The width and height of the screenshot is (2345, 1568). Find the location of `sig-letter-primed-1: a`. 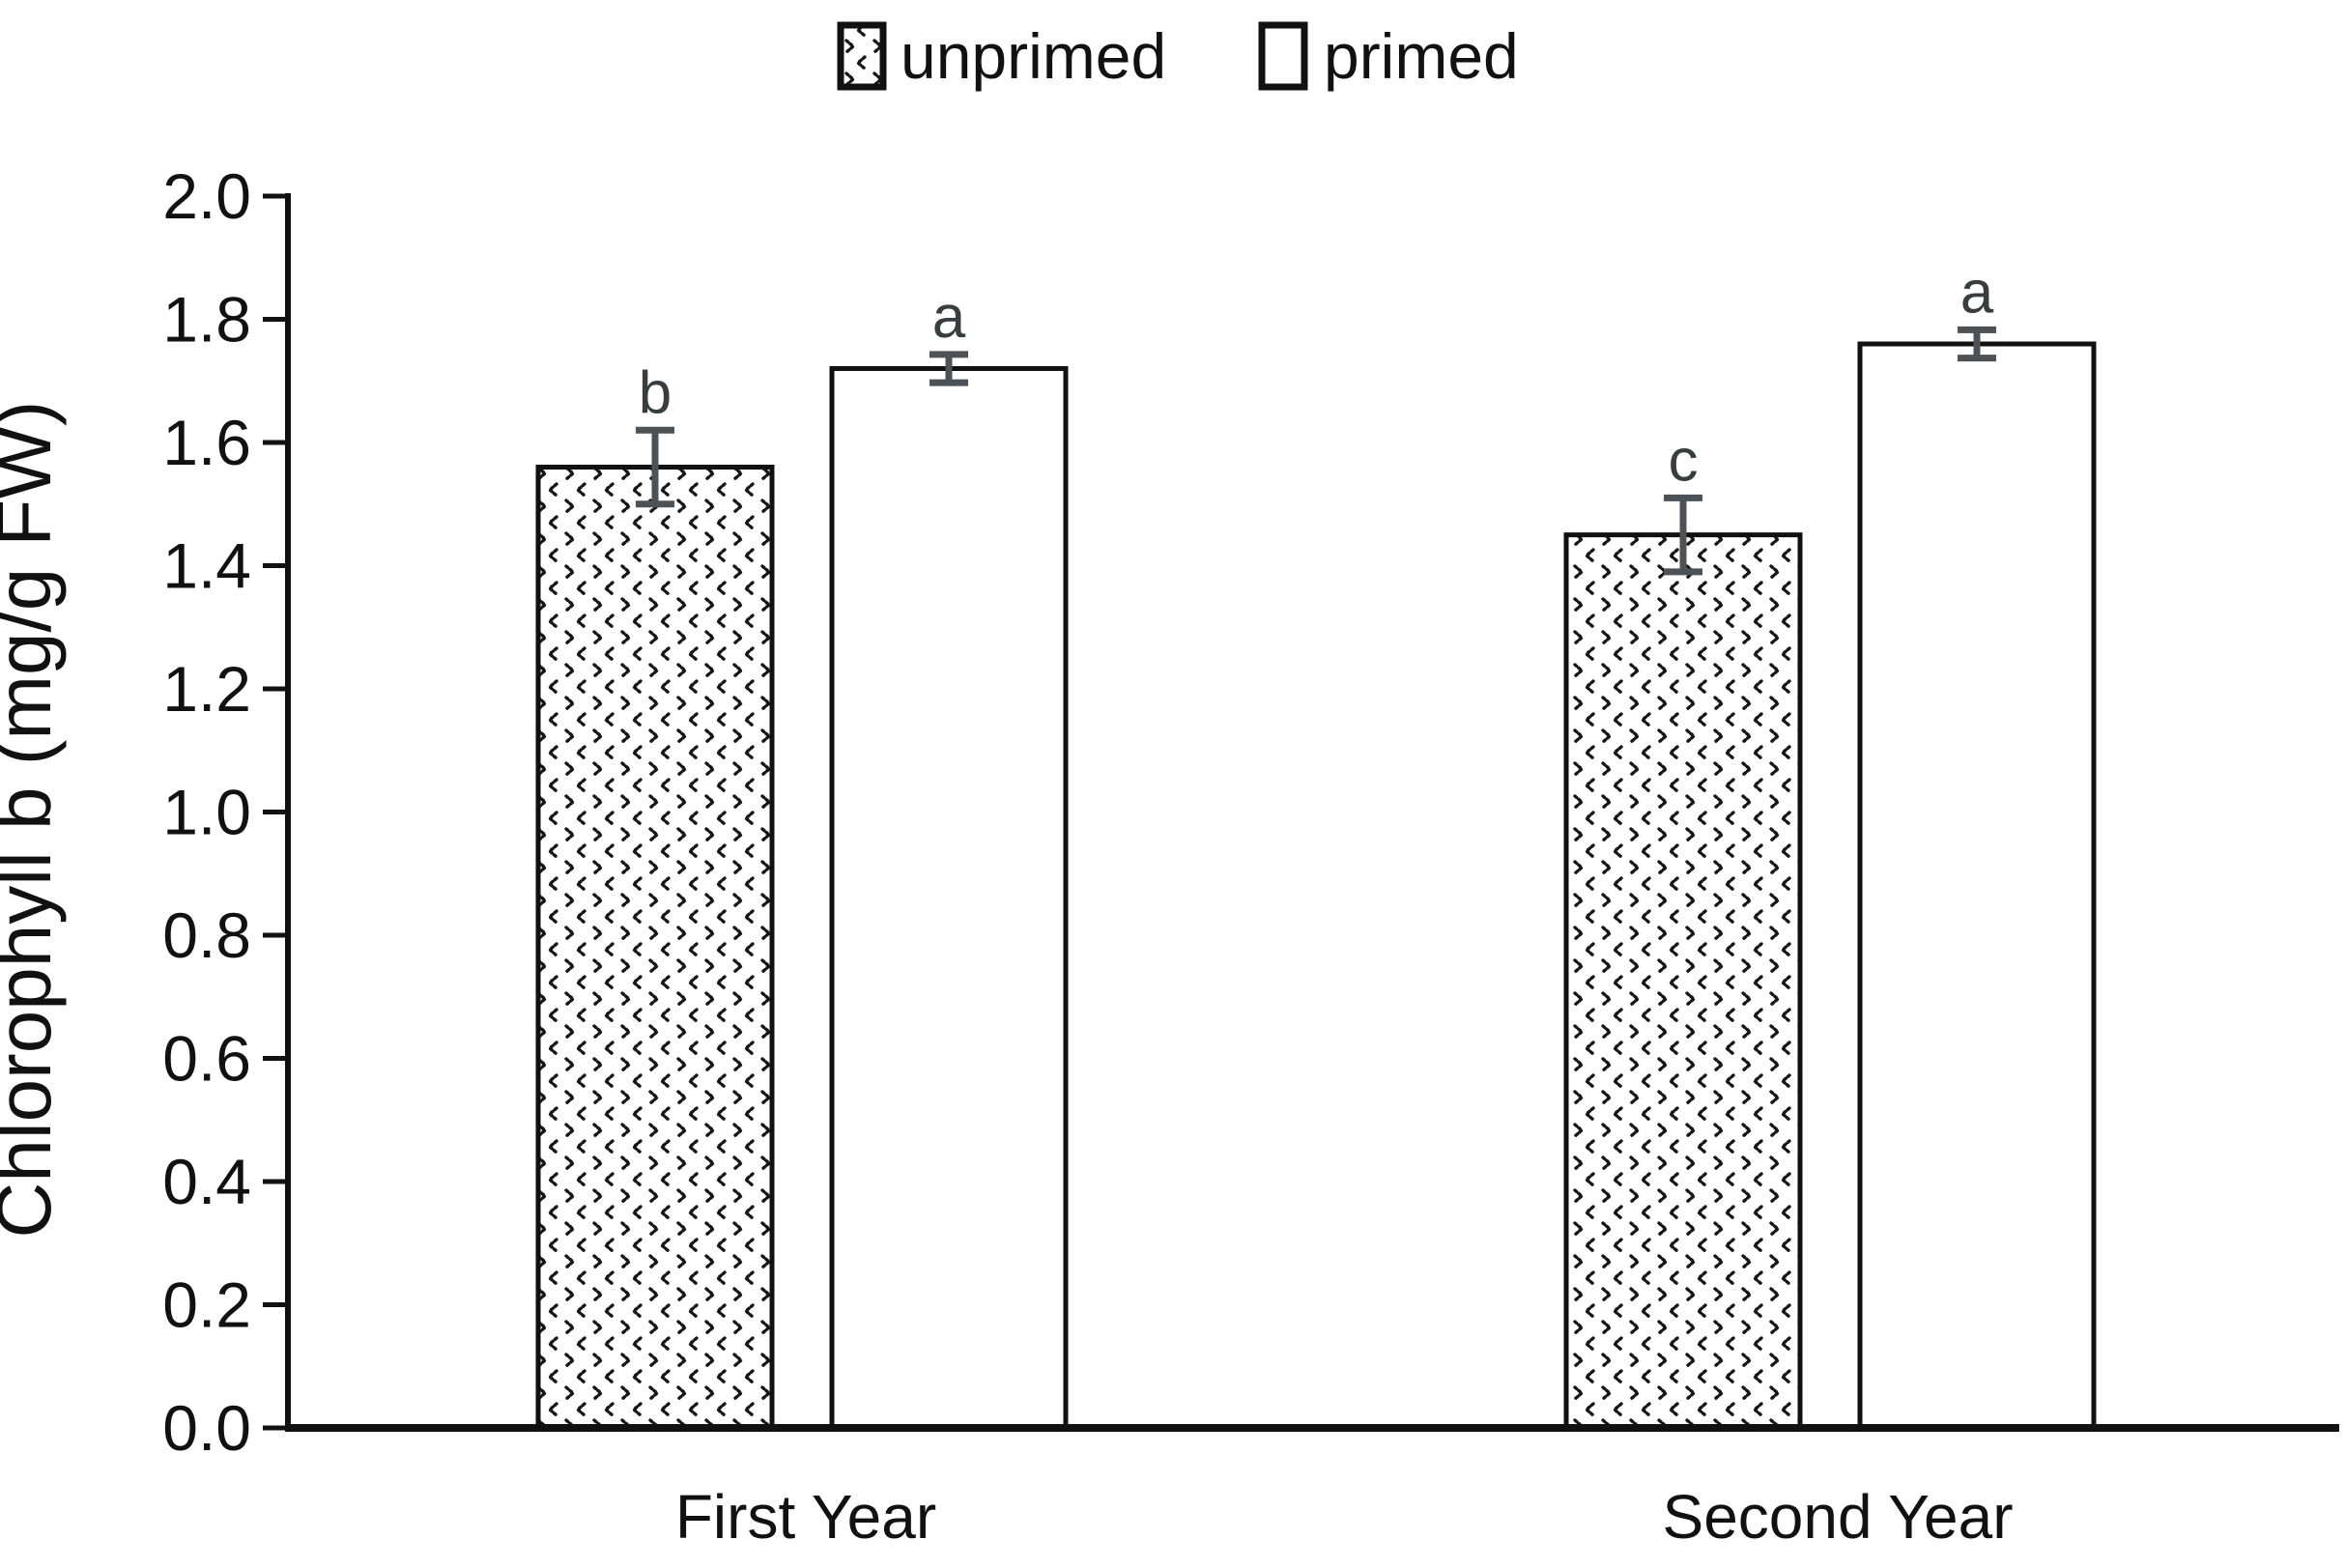

sig-letter-primed-1: a is located at coordinates (1977, 292).